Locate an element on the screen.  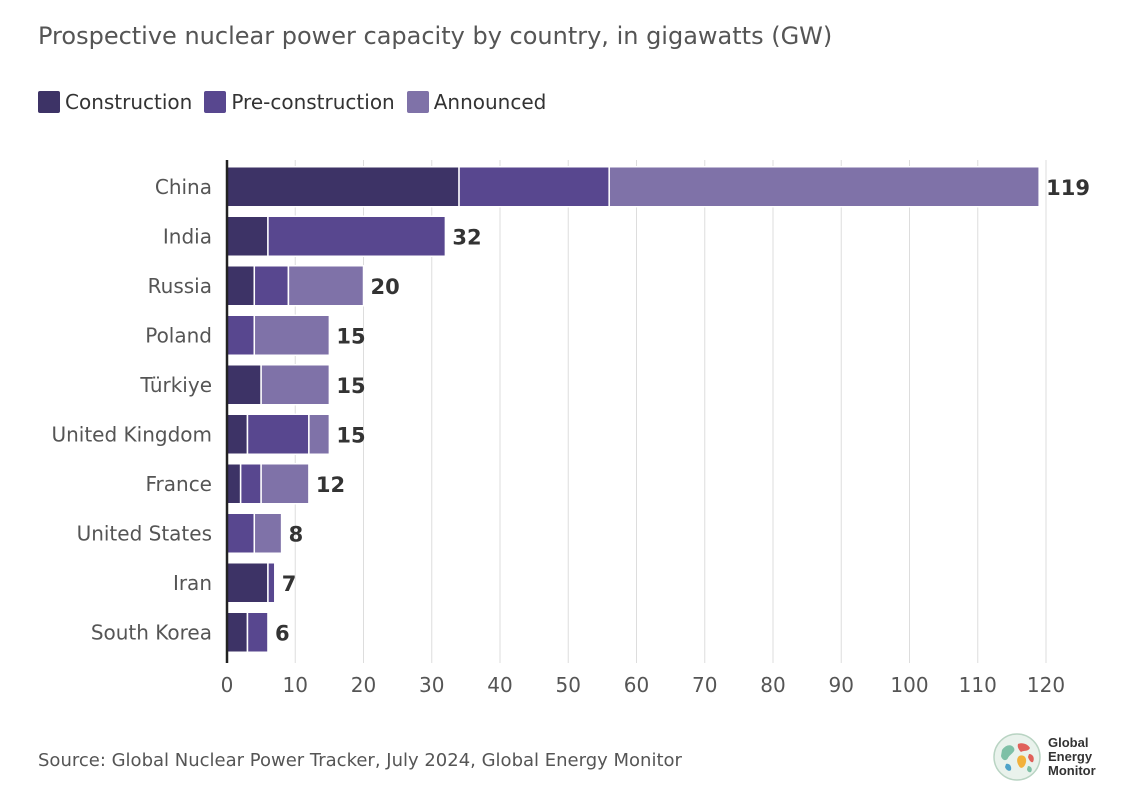
x-tick-label: 70 is located at coordinates (704, 685).